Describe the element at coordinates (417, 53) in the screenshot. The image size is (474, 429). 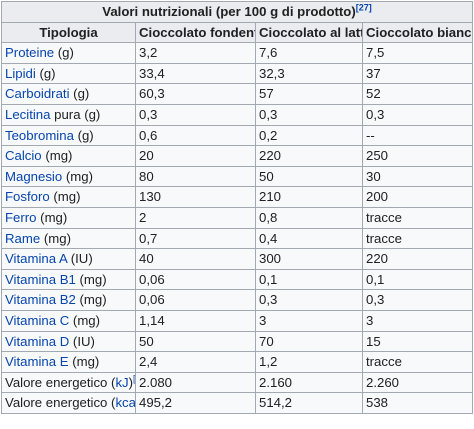
I see `value-cell: 7,5` at that location.